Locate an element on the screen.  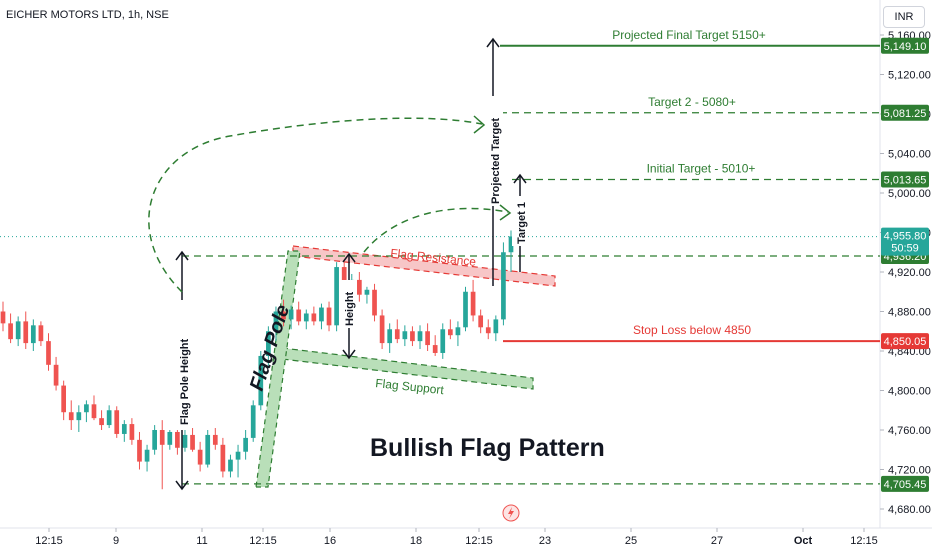
y-tick-label: 4,880.00 is located at coordinates (909, 313).